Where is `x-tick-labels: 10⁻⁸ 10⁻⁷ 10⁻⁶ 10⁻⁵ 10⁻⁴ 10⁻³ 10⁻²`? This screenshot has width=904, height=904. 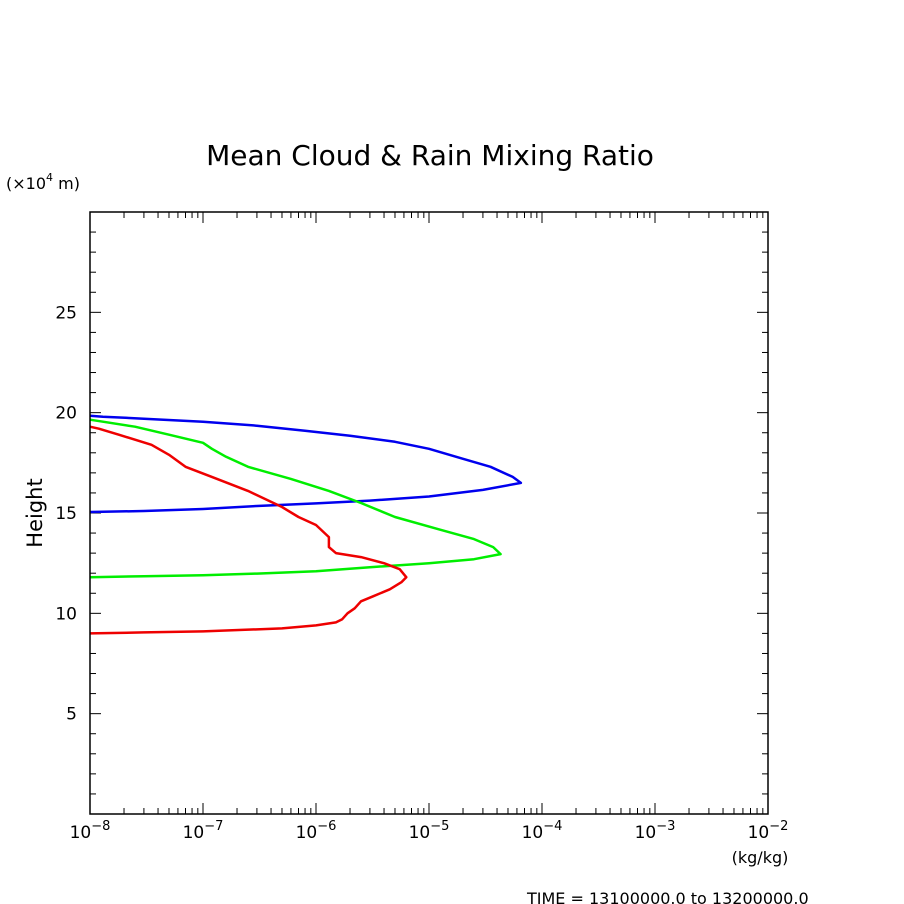 x-tick-labels: 10⁻⁸ 10⁻⁷ 10⁻⁶ 10⁻⁵ 10⁻⁴ 10⁻³ 10⁻² is located at coordinates (429, 831).